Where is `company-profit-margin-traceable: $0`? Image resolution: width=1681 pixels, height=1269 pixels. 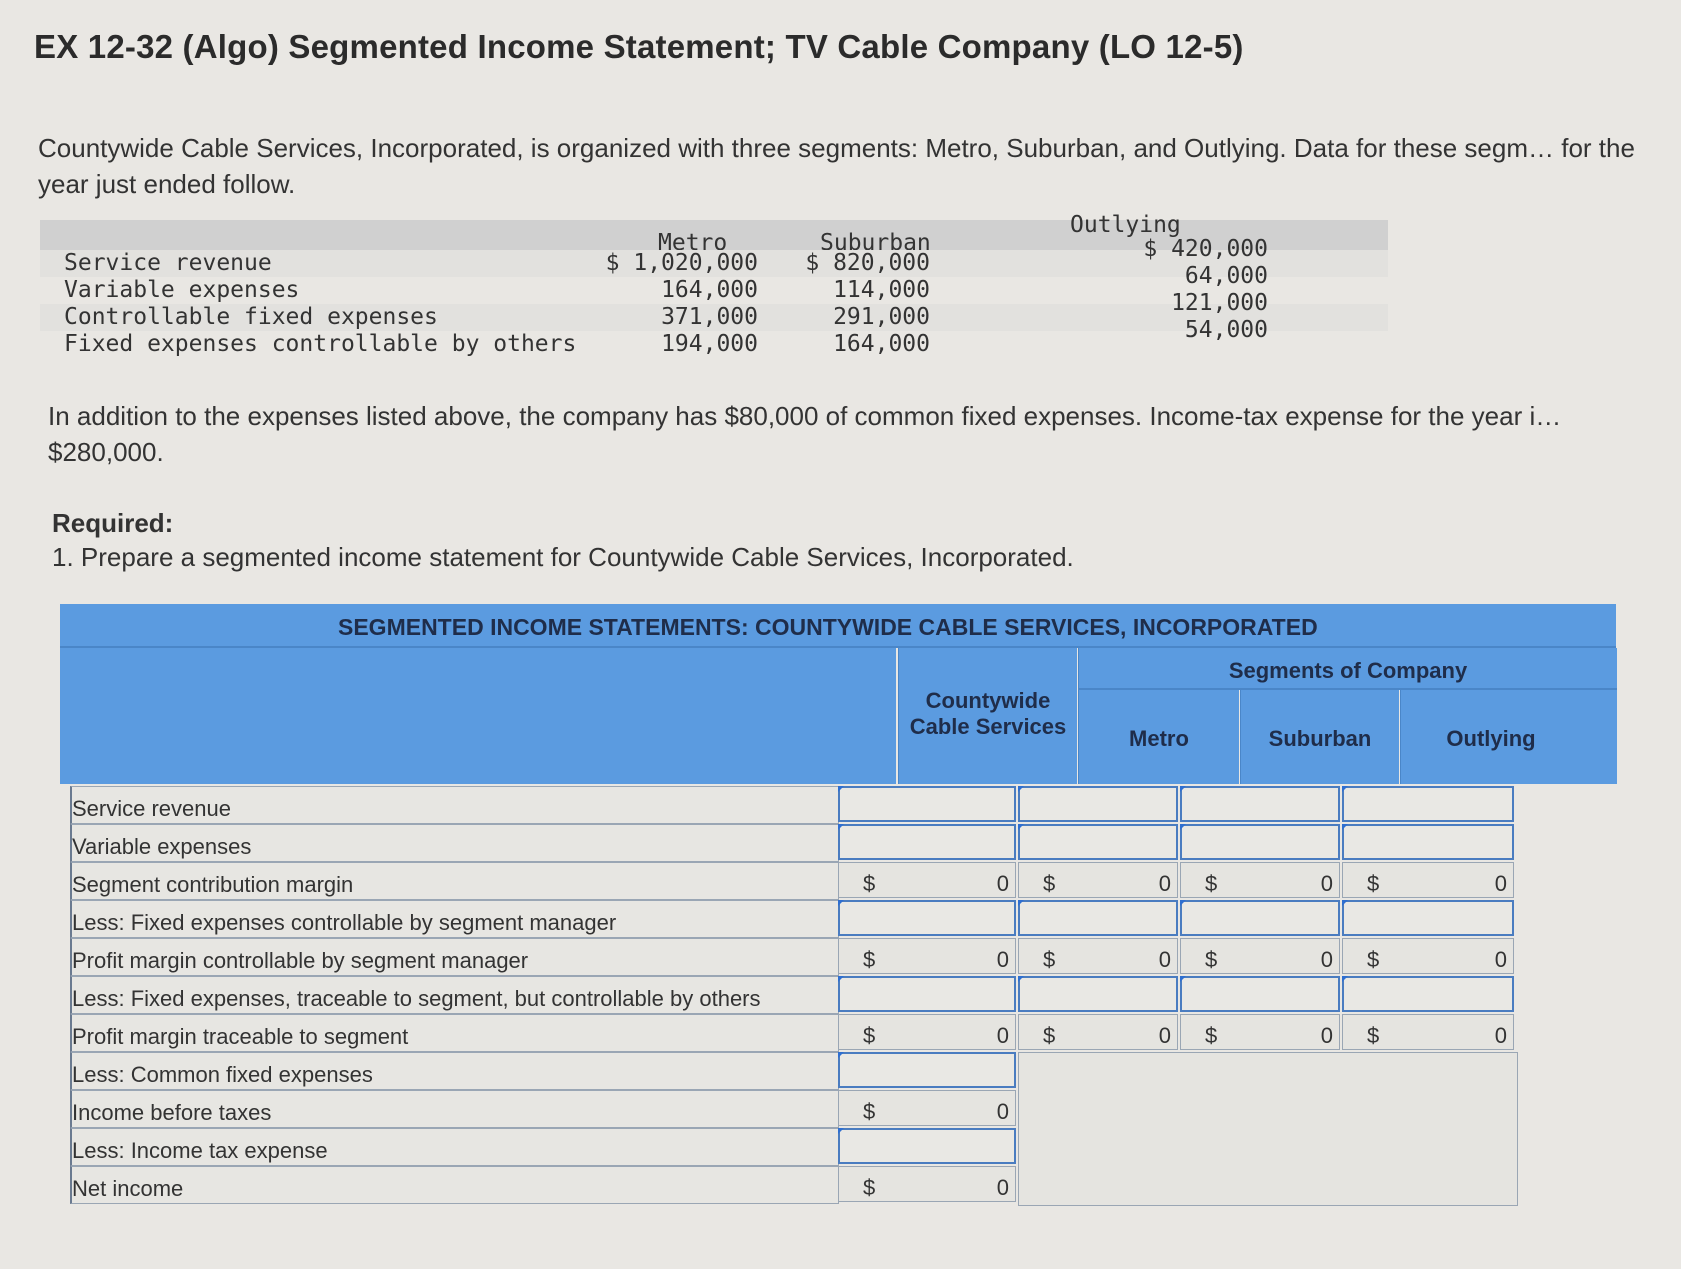
company-profit-margin-traceable: $0 is located at coordinates (927, 1032).